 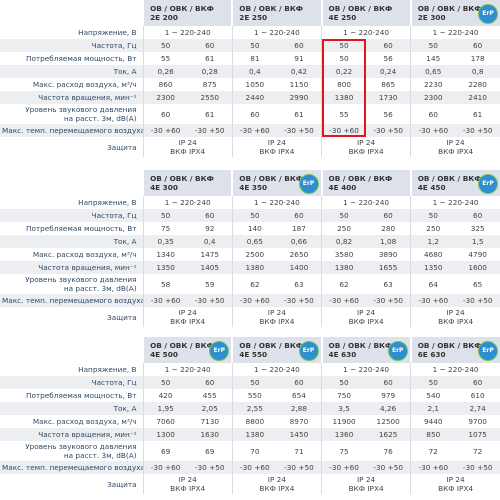 What do you see at coordinates (219, 351) in the screenshot?
I see `erp-logo: ErP` at bounding box center [219, 351].